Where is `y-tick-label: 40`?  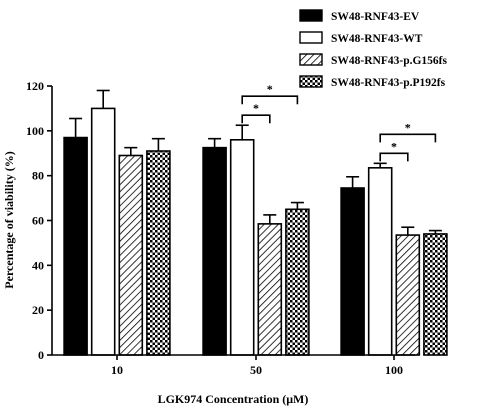 y-tick-label: 40 is located at coordinates (38, 265).